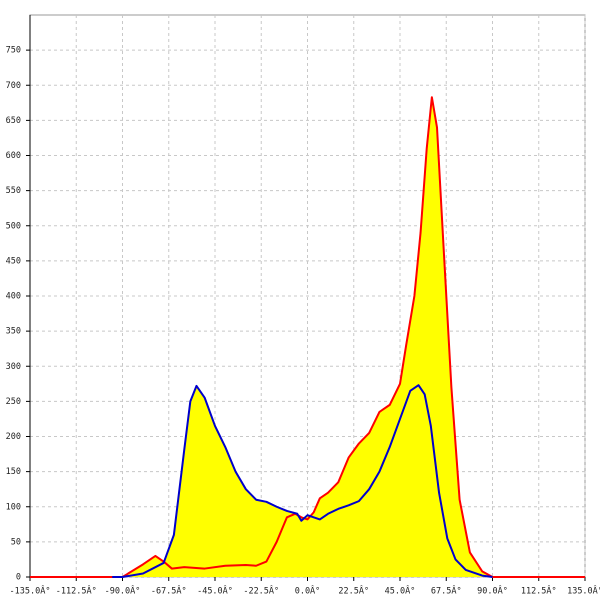 This screenshot has width=600, height=600. Describe the element at coordinates (13, 156) in the screenshot. I see `y-tick-label: 600` at that location.